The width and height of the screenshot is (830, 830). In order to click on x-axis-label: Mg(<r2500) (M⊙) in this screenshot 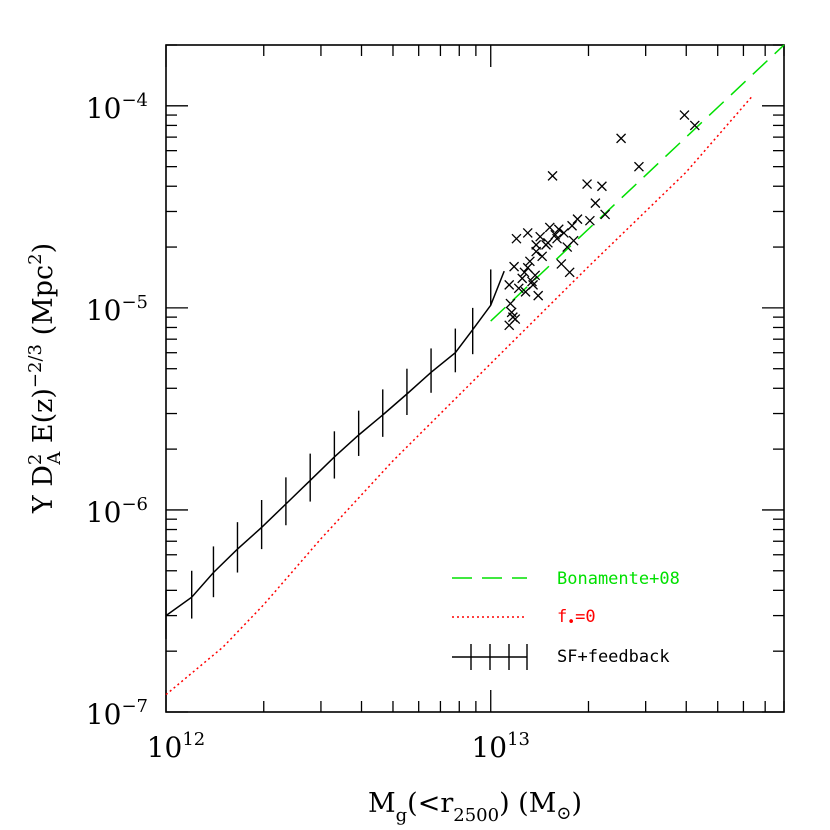, I will do `click(475, 807)`.